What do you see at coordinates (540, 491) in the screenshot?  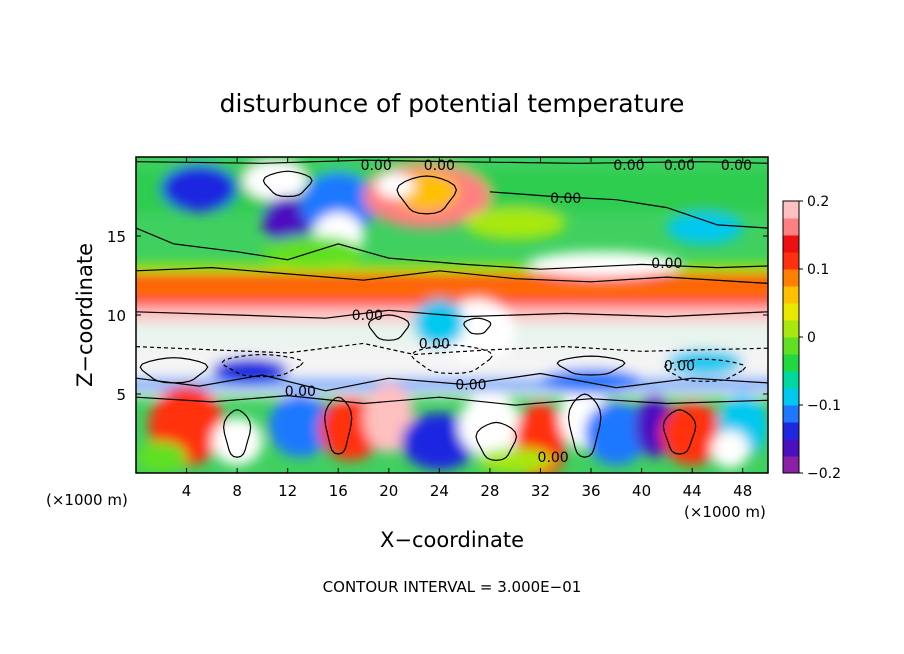 I see `x-tick-label: 32` at bounding box center [540, 491].